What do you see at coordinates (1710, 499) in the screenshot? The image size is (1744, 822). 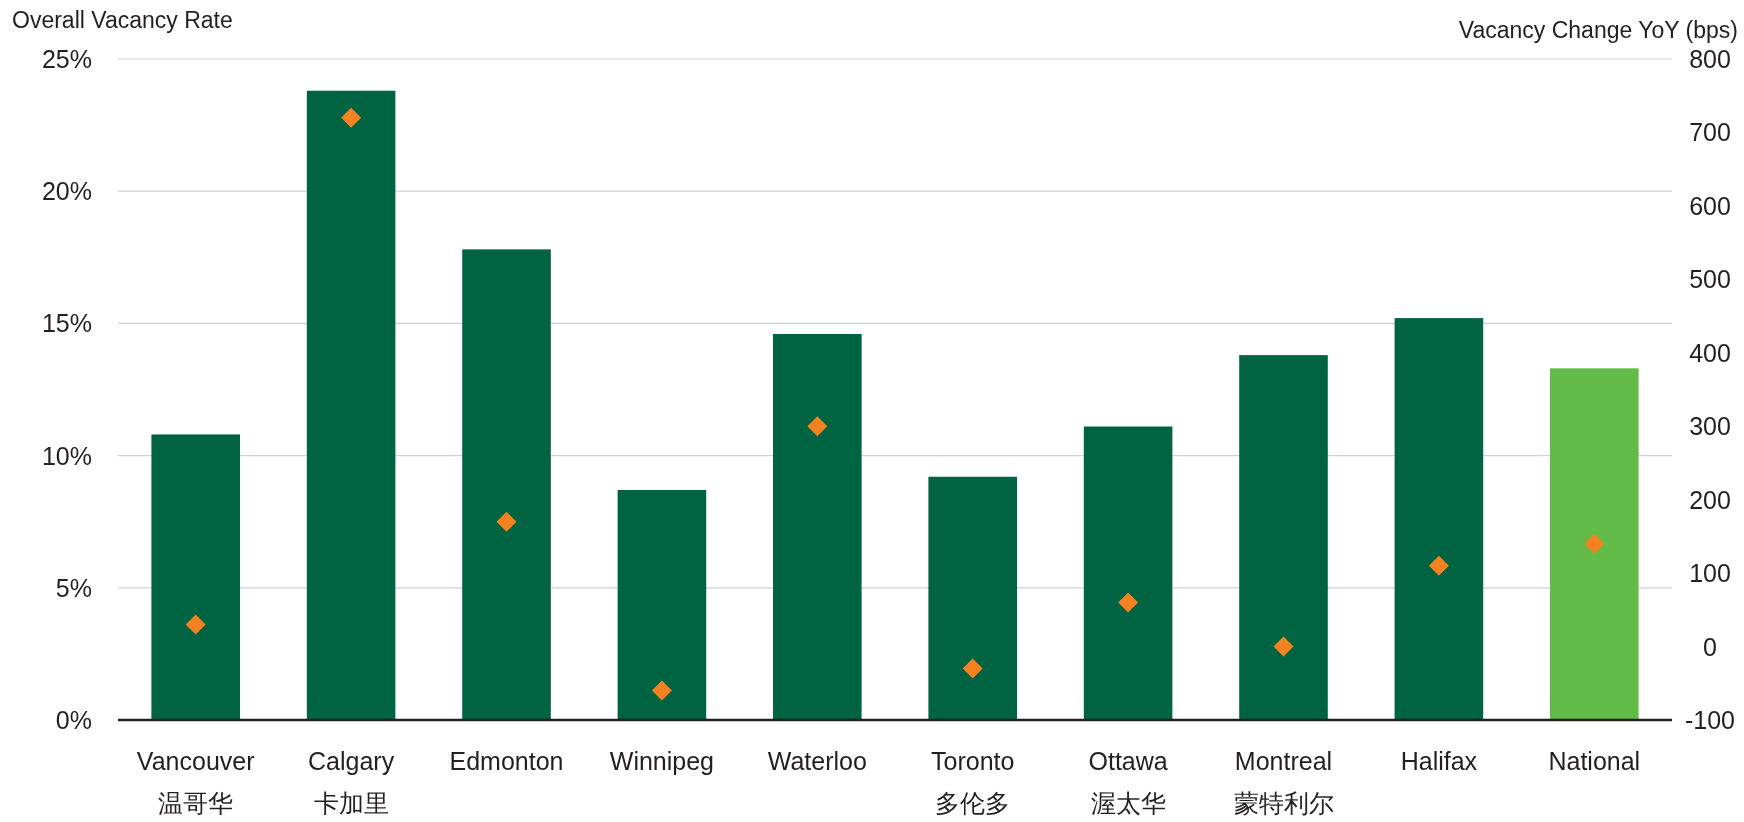 I see `y2-tick-label: 200` at bounding box center [1710, 499].